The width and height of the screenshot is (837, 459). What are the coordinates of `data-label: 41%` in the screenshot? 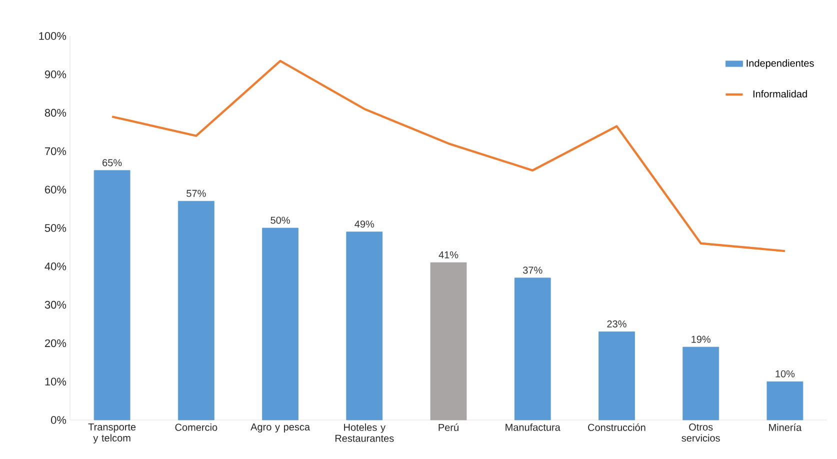 It's located at (448, 254).